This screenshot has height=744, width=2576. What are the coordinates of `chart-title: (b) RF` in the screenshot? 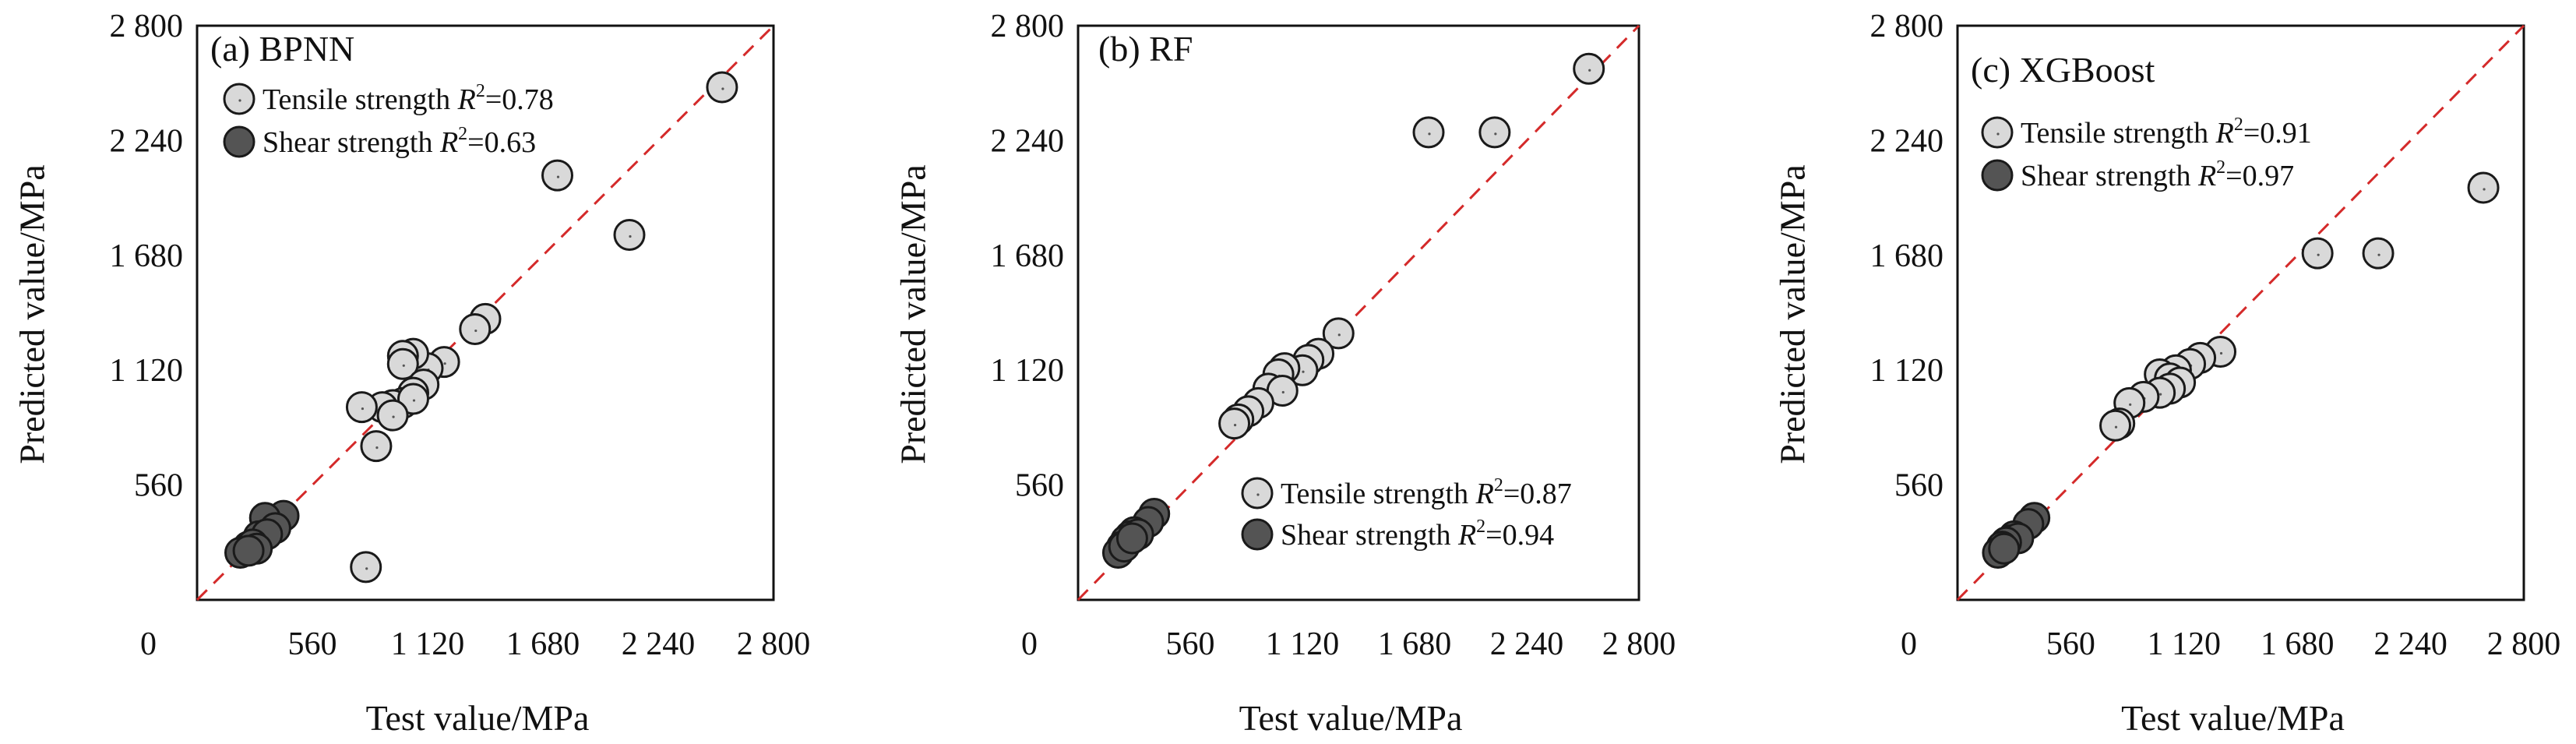 It's located at (1145, 49).